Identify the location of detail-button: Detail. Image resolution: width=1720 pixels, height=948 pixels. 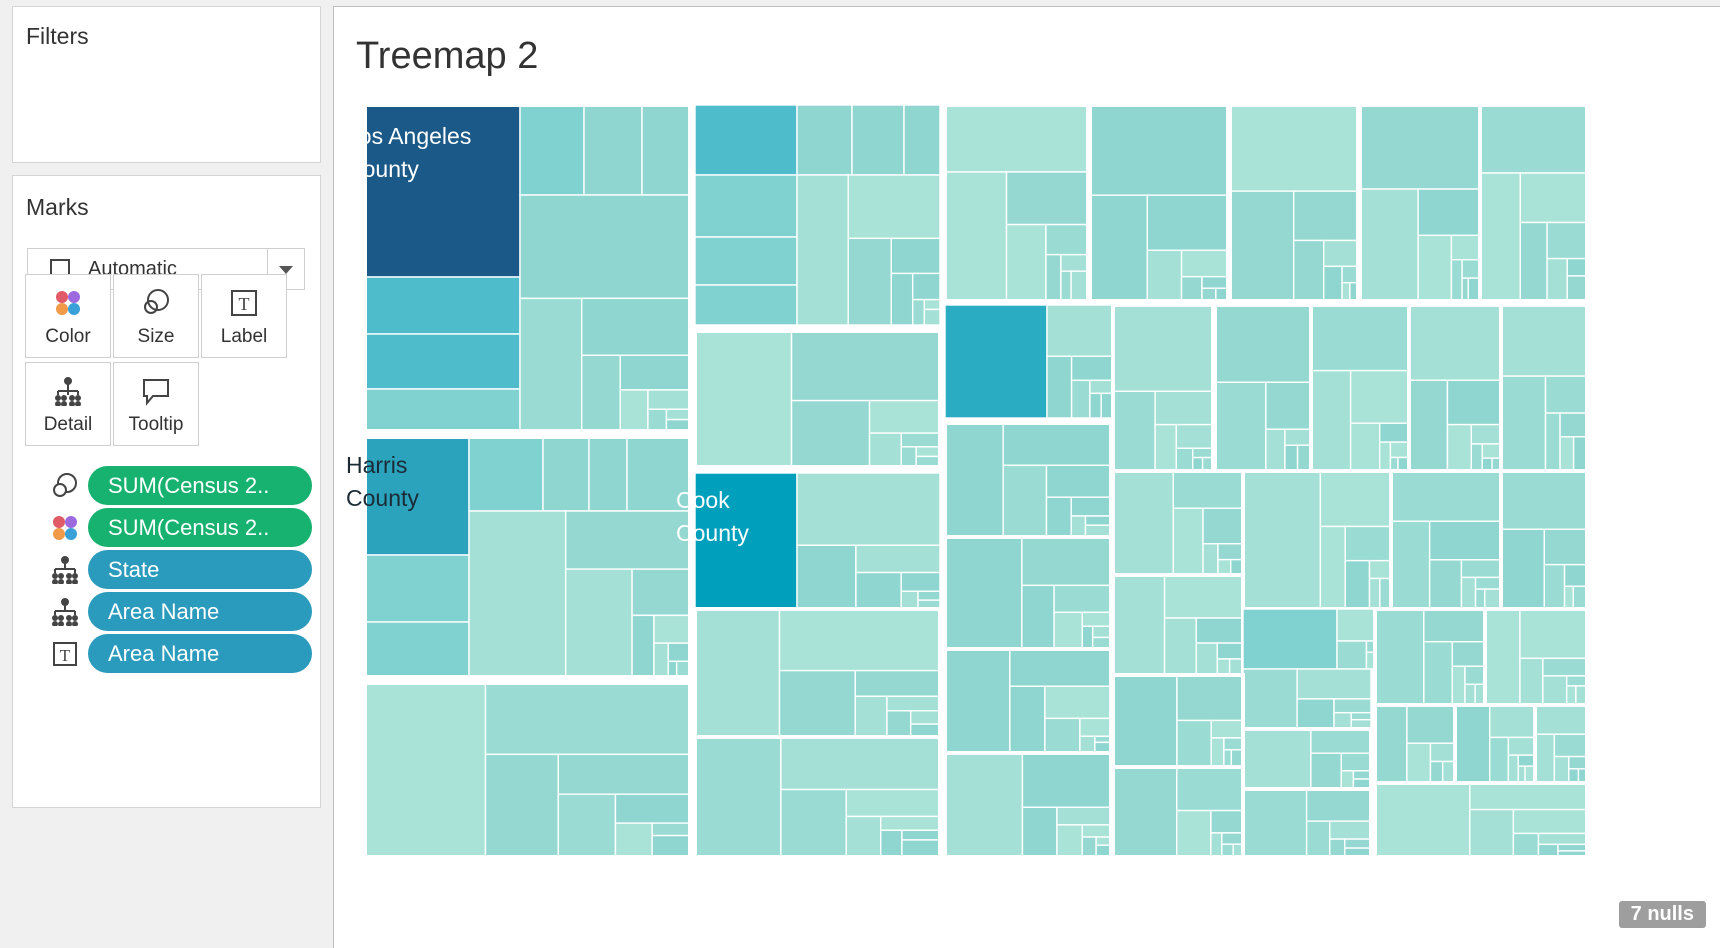
(68, 404).